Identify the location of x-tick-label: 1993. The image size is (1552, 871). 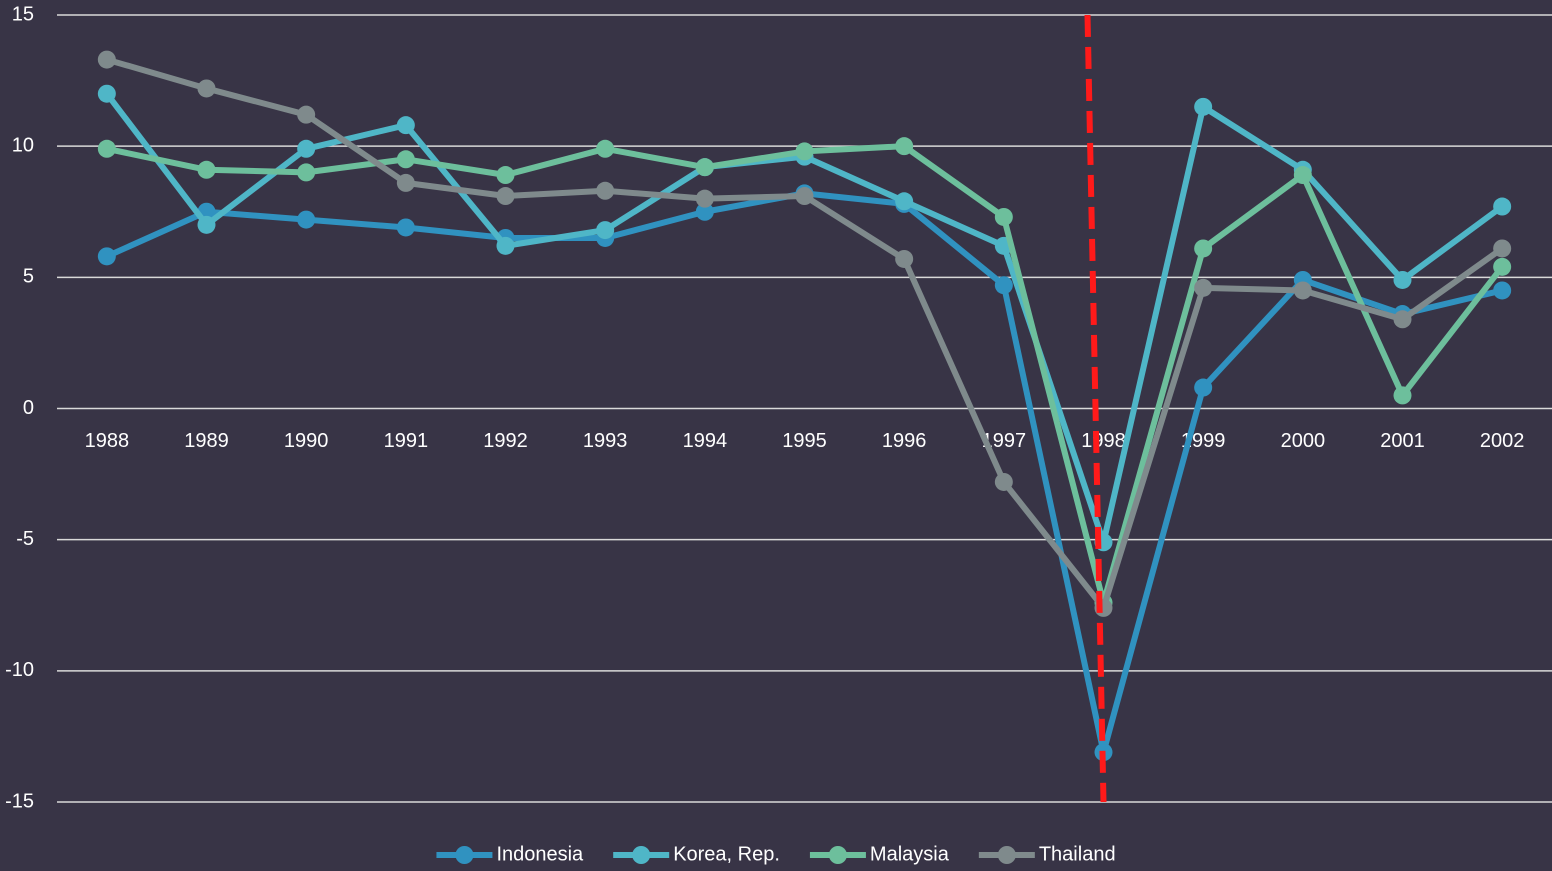
(605, 441).